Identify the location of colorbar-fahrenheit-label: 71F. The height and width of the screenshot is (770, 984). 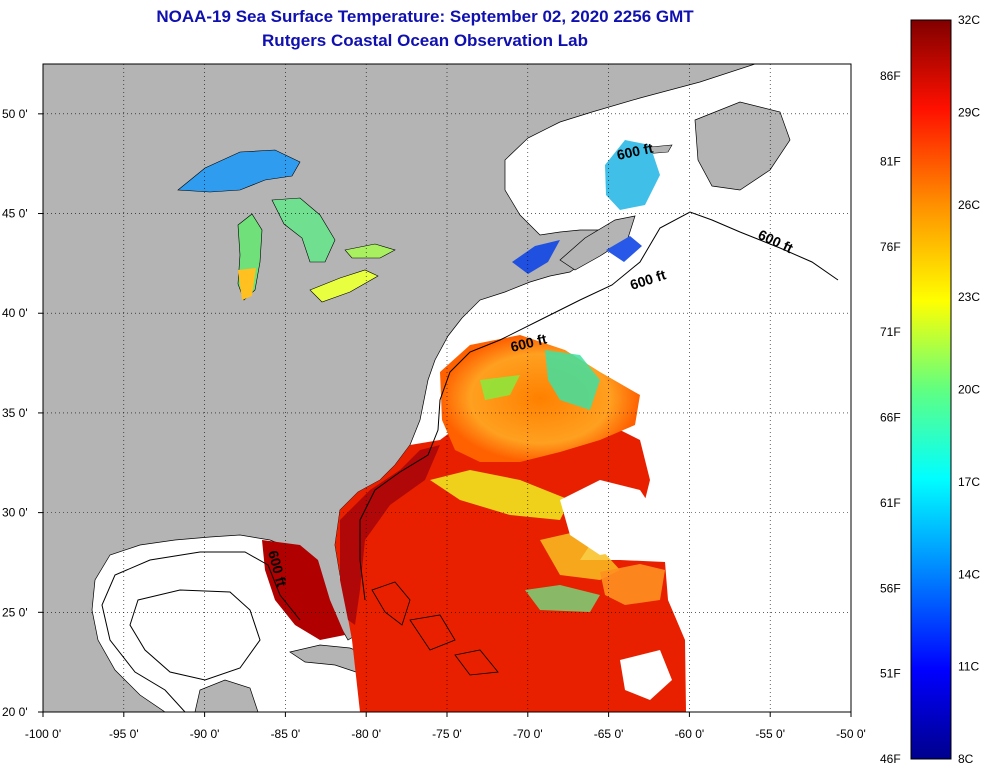
(890, 332).